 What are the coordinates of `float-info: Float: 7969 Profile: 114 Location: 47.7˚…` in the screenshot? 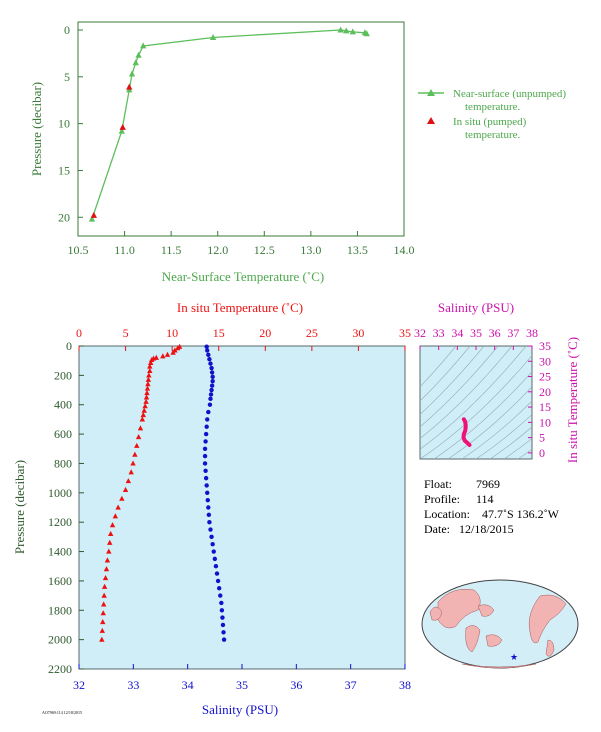 It's located at (492, 506).